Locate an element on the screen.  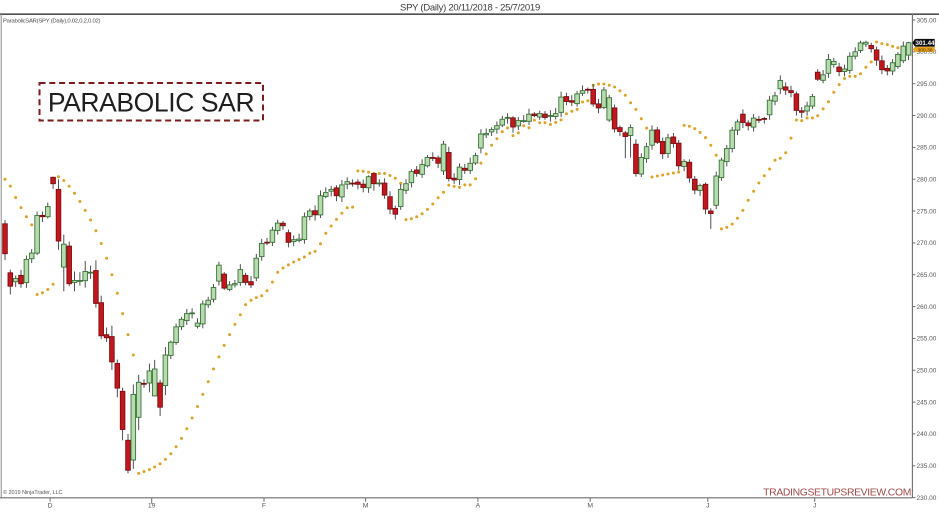
svg-text:ParabolicSAR(SPY (Daily),0.02,: ParabolicSAR(SPY (Daily),0.02,0.2,0.02) is located at coordinates (51, 21).